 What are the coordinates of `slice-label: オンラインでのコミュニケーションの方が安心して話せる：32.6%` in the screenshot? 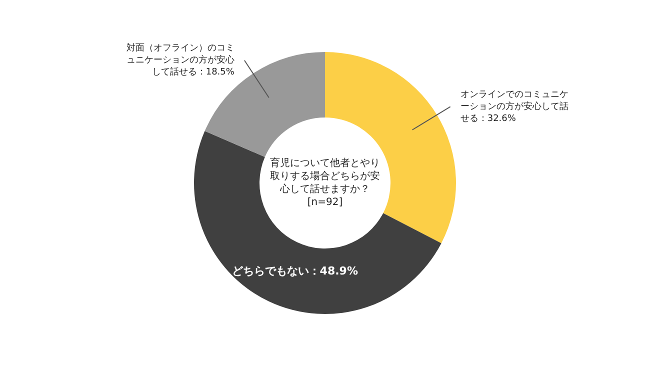 It's located at (514, 107).